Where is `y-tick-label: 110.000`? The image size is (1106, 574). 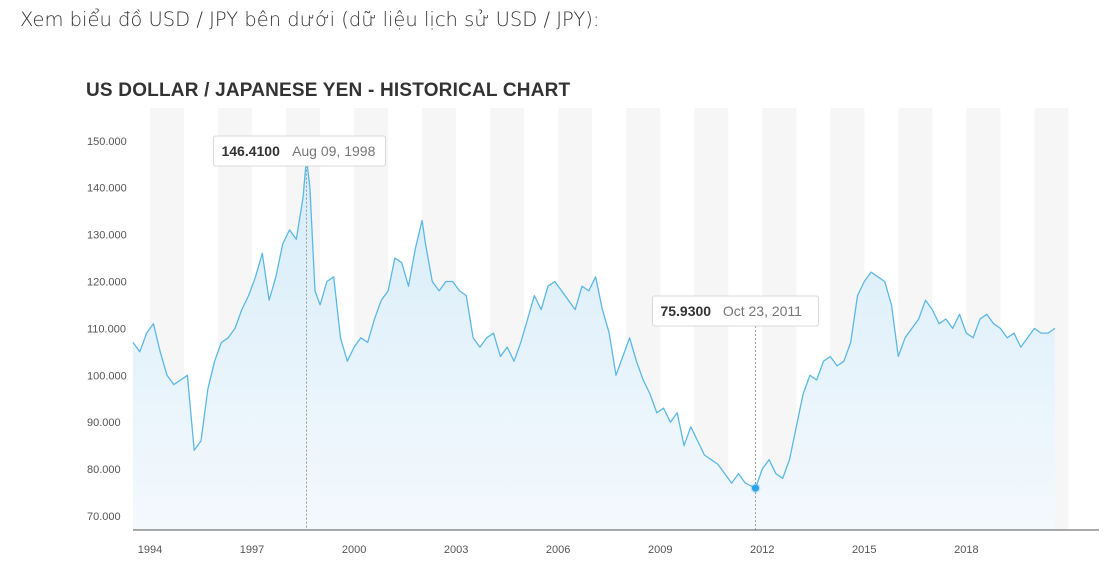
y-tick-label: 110.000 is located at coordinates (106, 329).